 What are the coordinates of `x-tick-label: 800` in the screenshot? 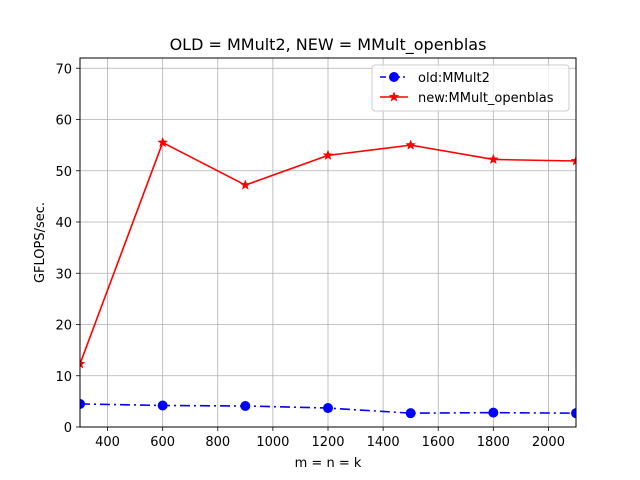 It's located at (217, 442).